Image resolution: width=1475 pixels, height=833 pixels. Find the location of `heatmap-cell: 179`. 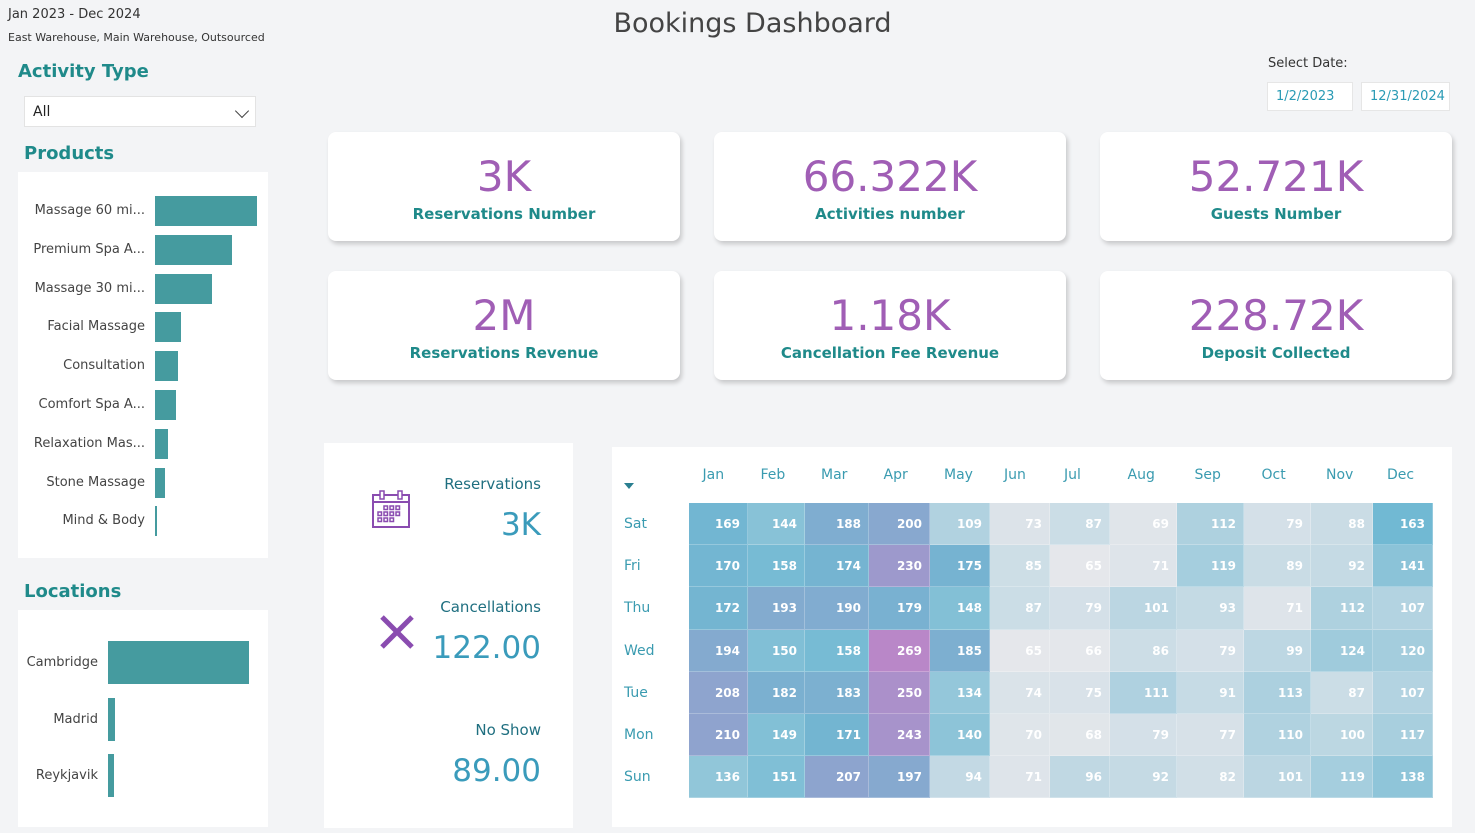

heatmap-cell: 179 is located at coordinates (899, 608).